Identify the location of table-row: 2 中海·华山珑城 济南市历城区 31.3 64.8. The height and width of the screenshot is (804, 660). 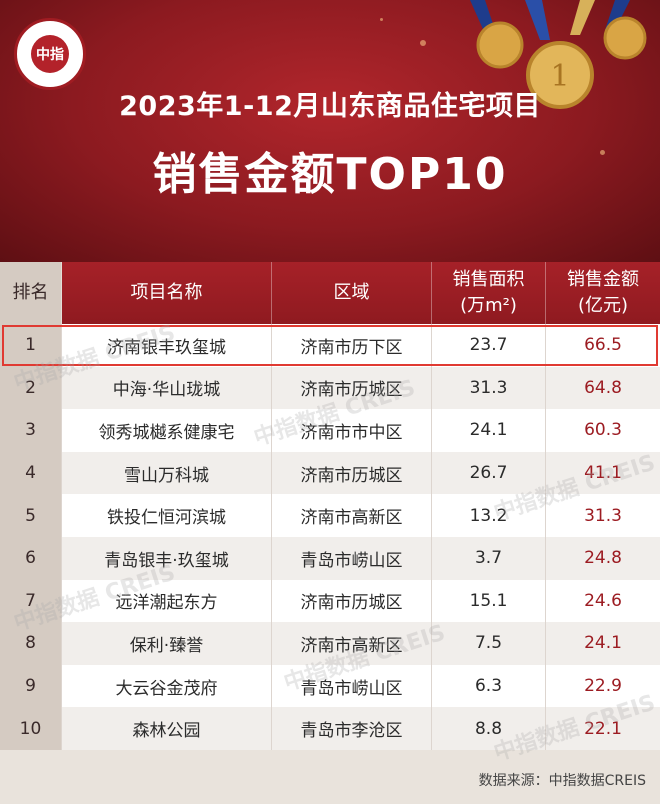
(330, 388).